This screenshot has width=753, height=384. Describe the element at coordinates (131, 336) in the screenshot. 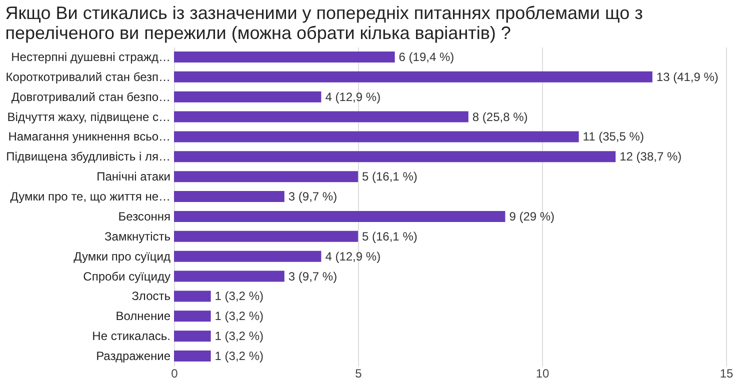

I see `y-tick-label: Не стикалась.` at that location.